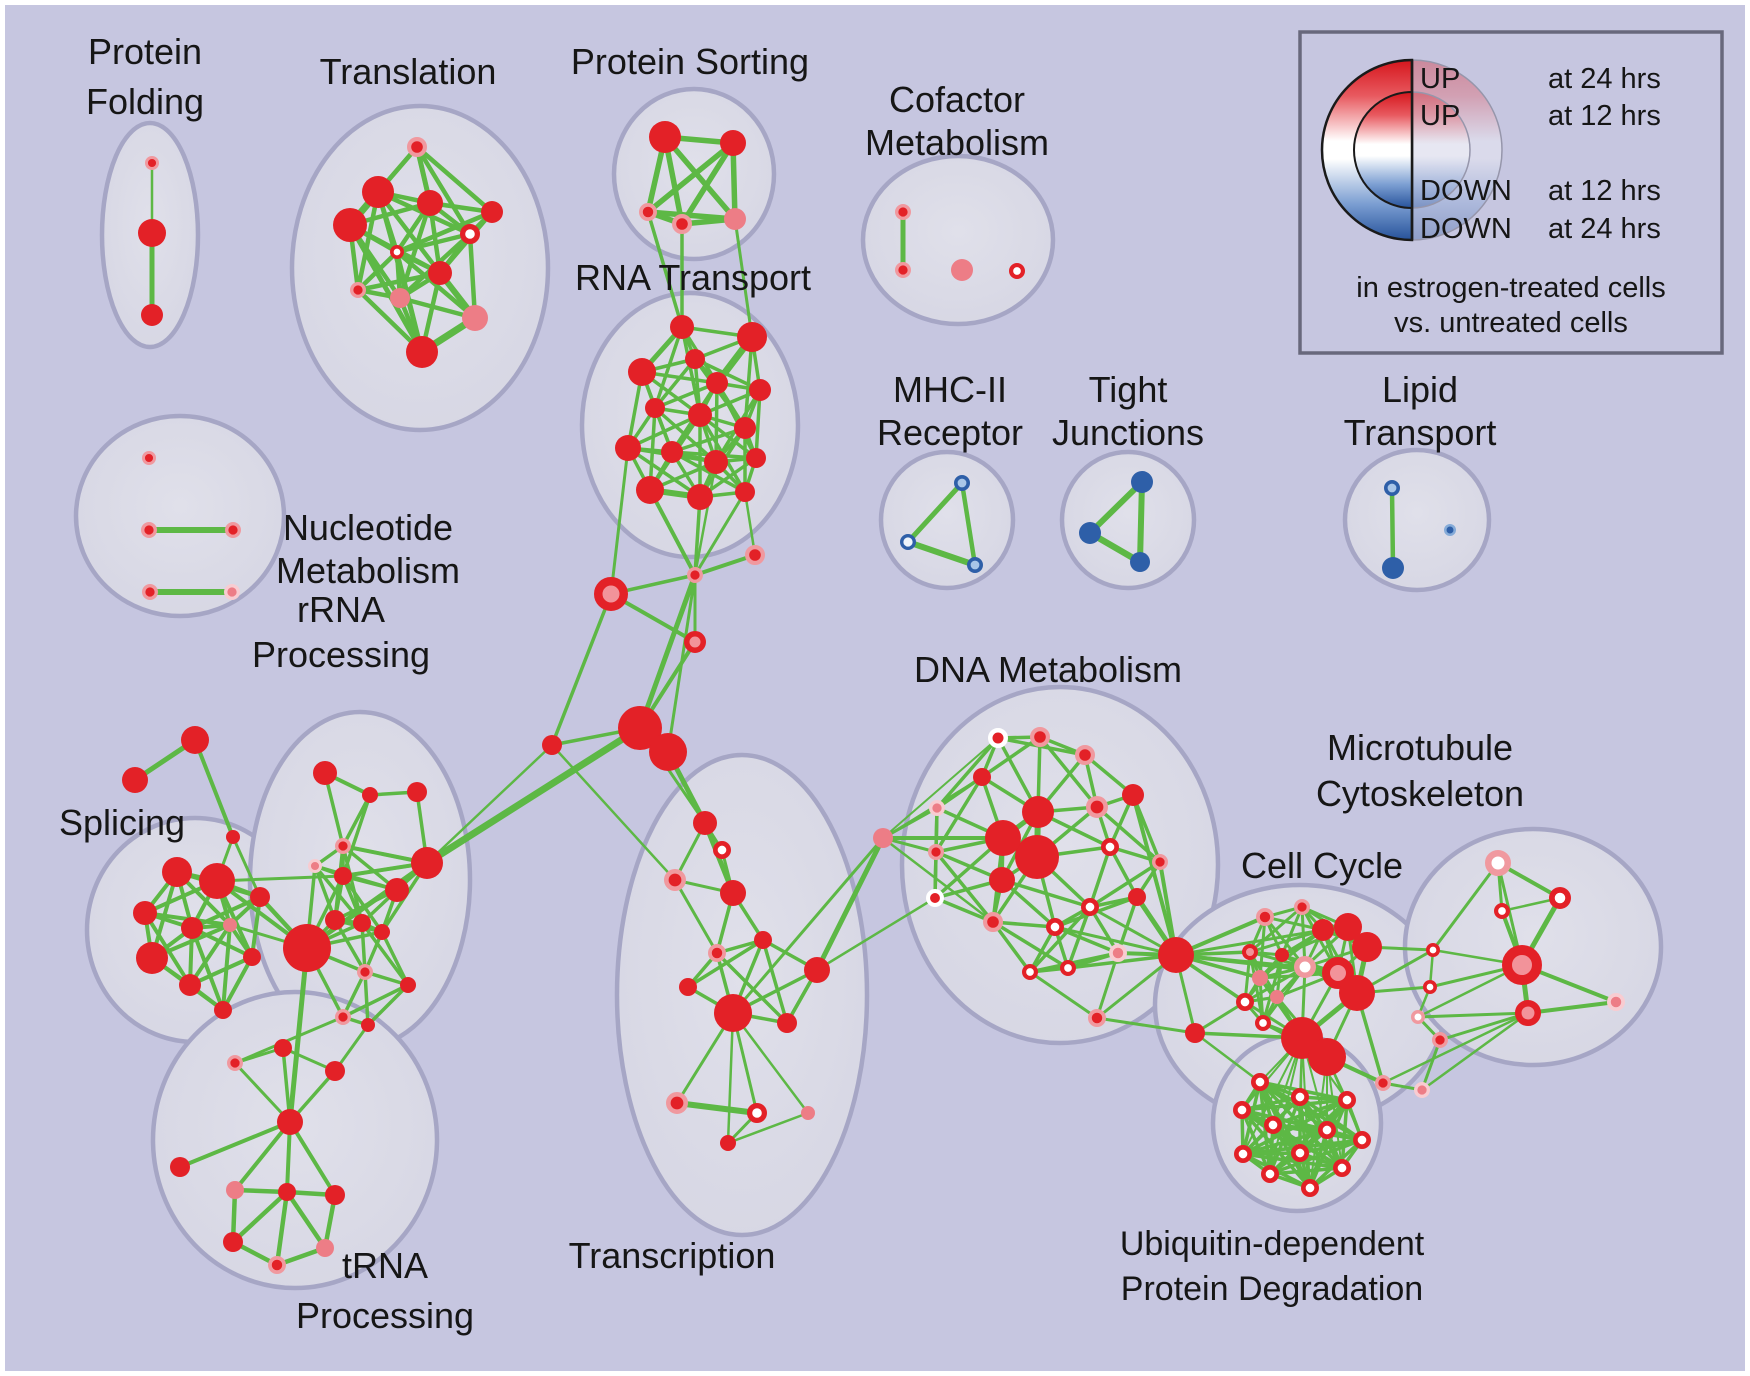 This screenshot has width=1750, height=1376. Describe the element at coordinates (752, 988) in the screenshot. I see `network-edge-transcription` at that location.